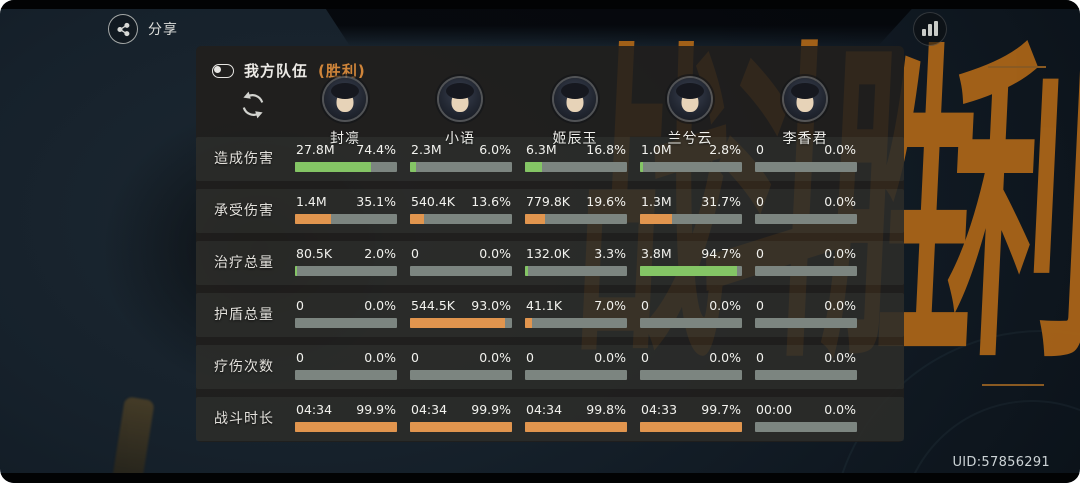  I want to click on stat-percent: 3.3%, so click(610, 253).